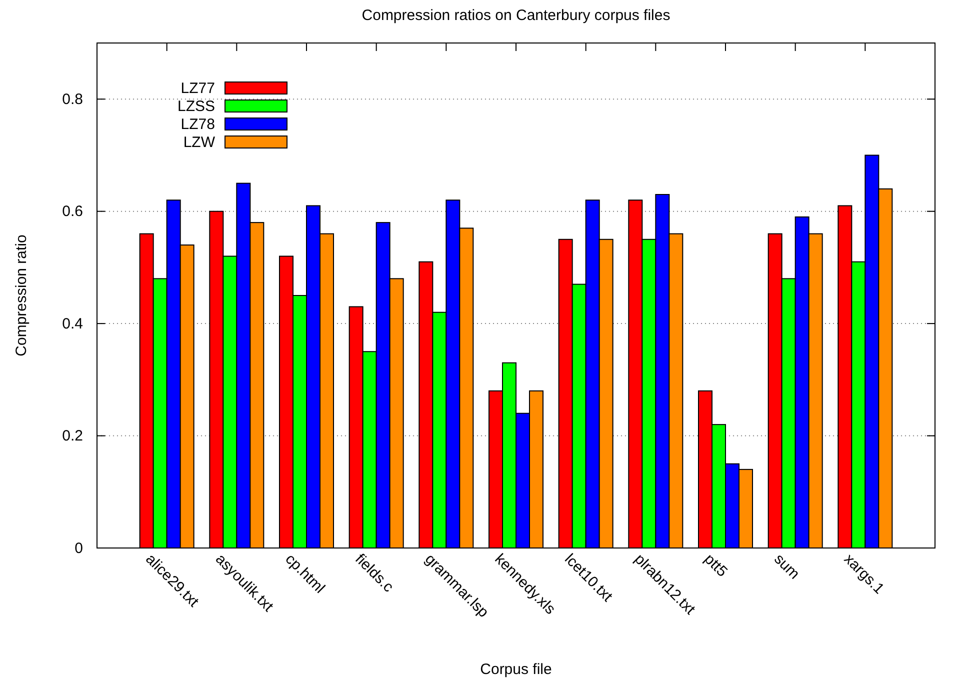 The width and height of the screenshot is (963, 684). Describe the element at coordinates (715, 565) in the screenshot. I see `x-tick-label: ptt5` at that location.